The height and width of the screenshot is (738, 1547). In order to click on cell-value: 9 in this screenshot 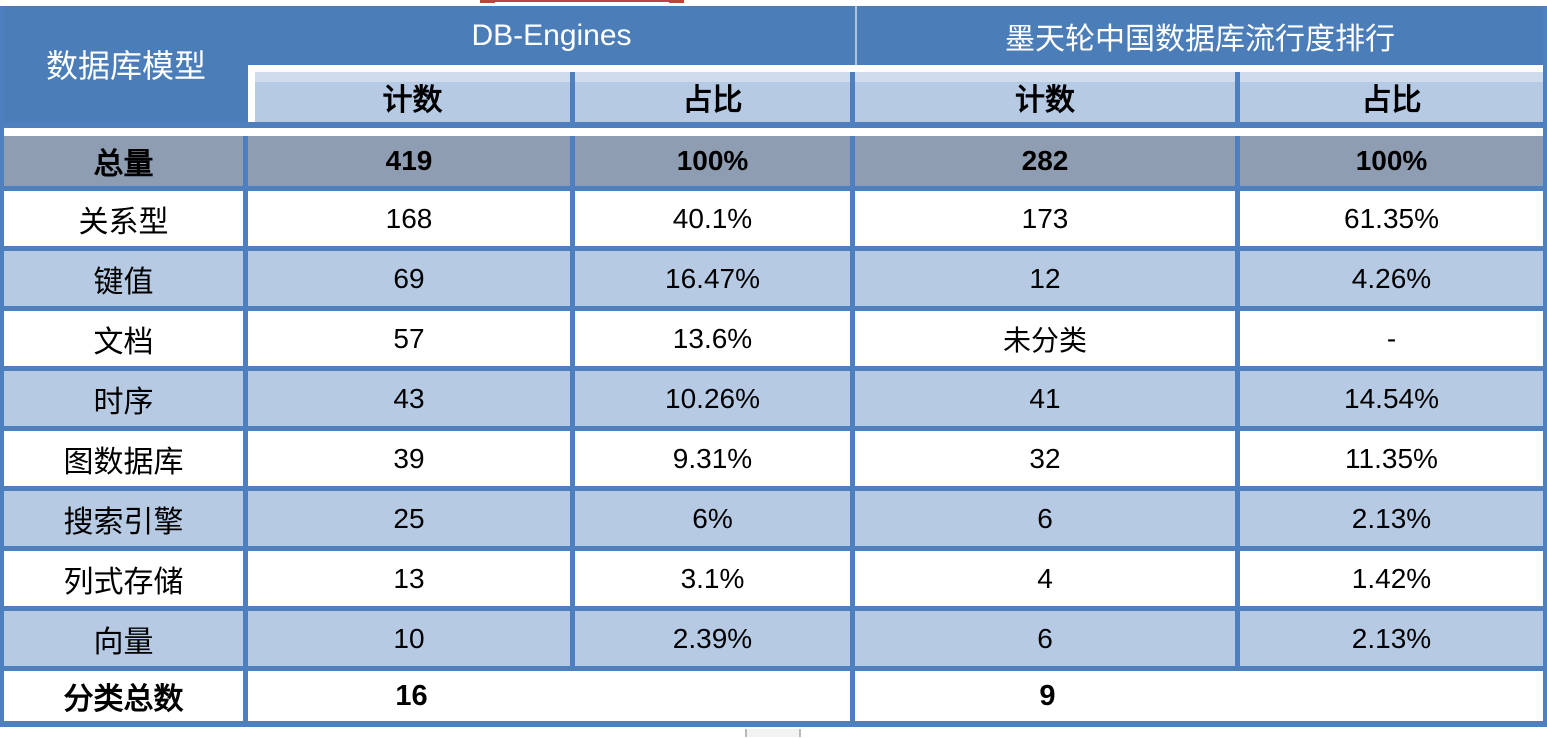, I will do `click(1047, 695)`.